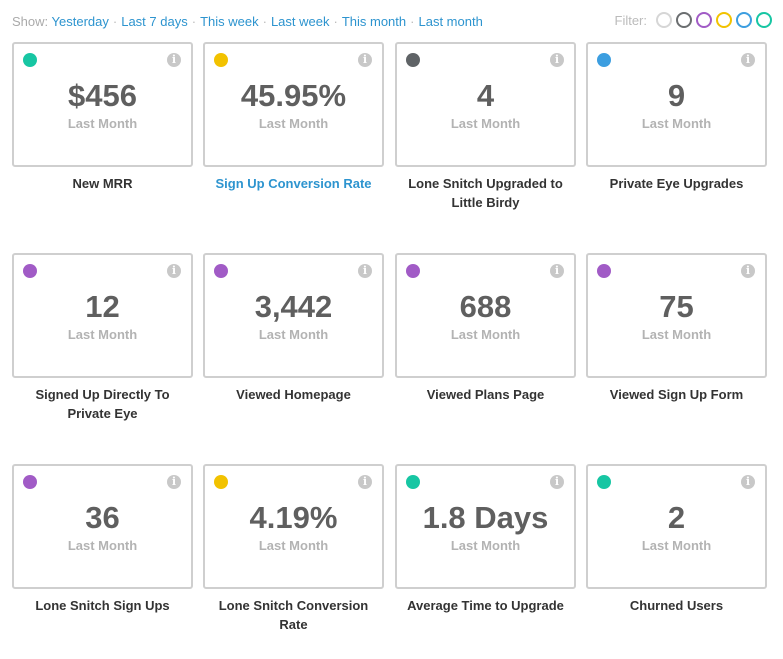 This screenshot has height=659, width=783. What do you see at coordinates (102, 404) in the screenshot?
I see `metric-title: Signed Up Directly To Private Eye` at bounding box center [102, 404].